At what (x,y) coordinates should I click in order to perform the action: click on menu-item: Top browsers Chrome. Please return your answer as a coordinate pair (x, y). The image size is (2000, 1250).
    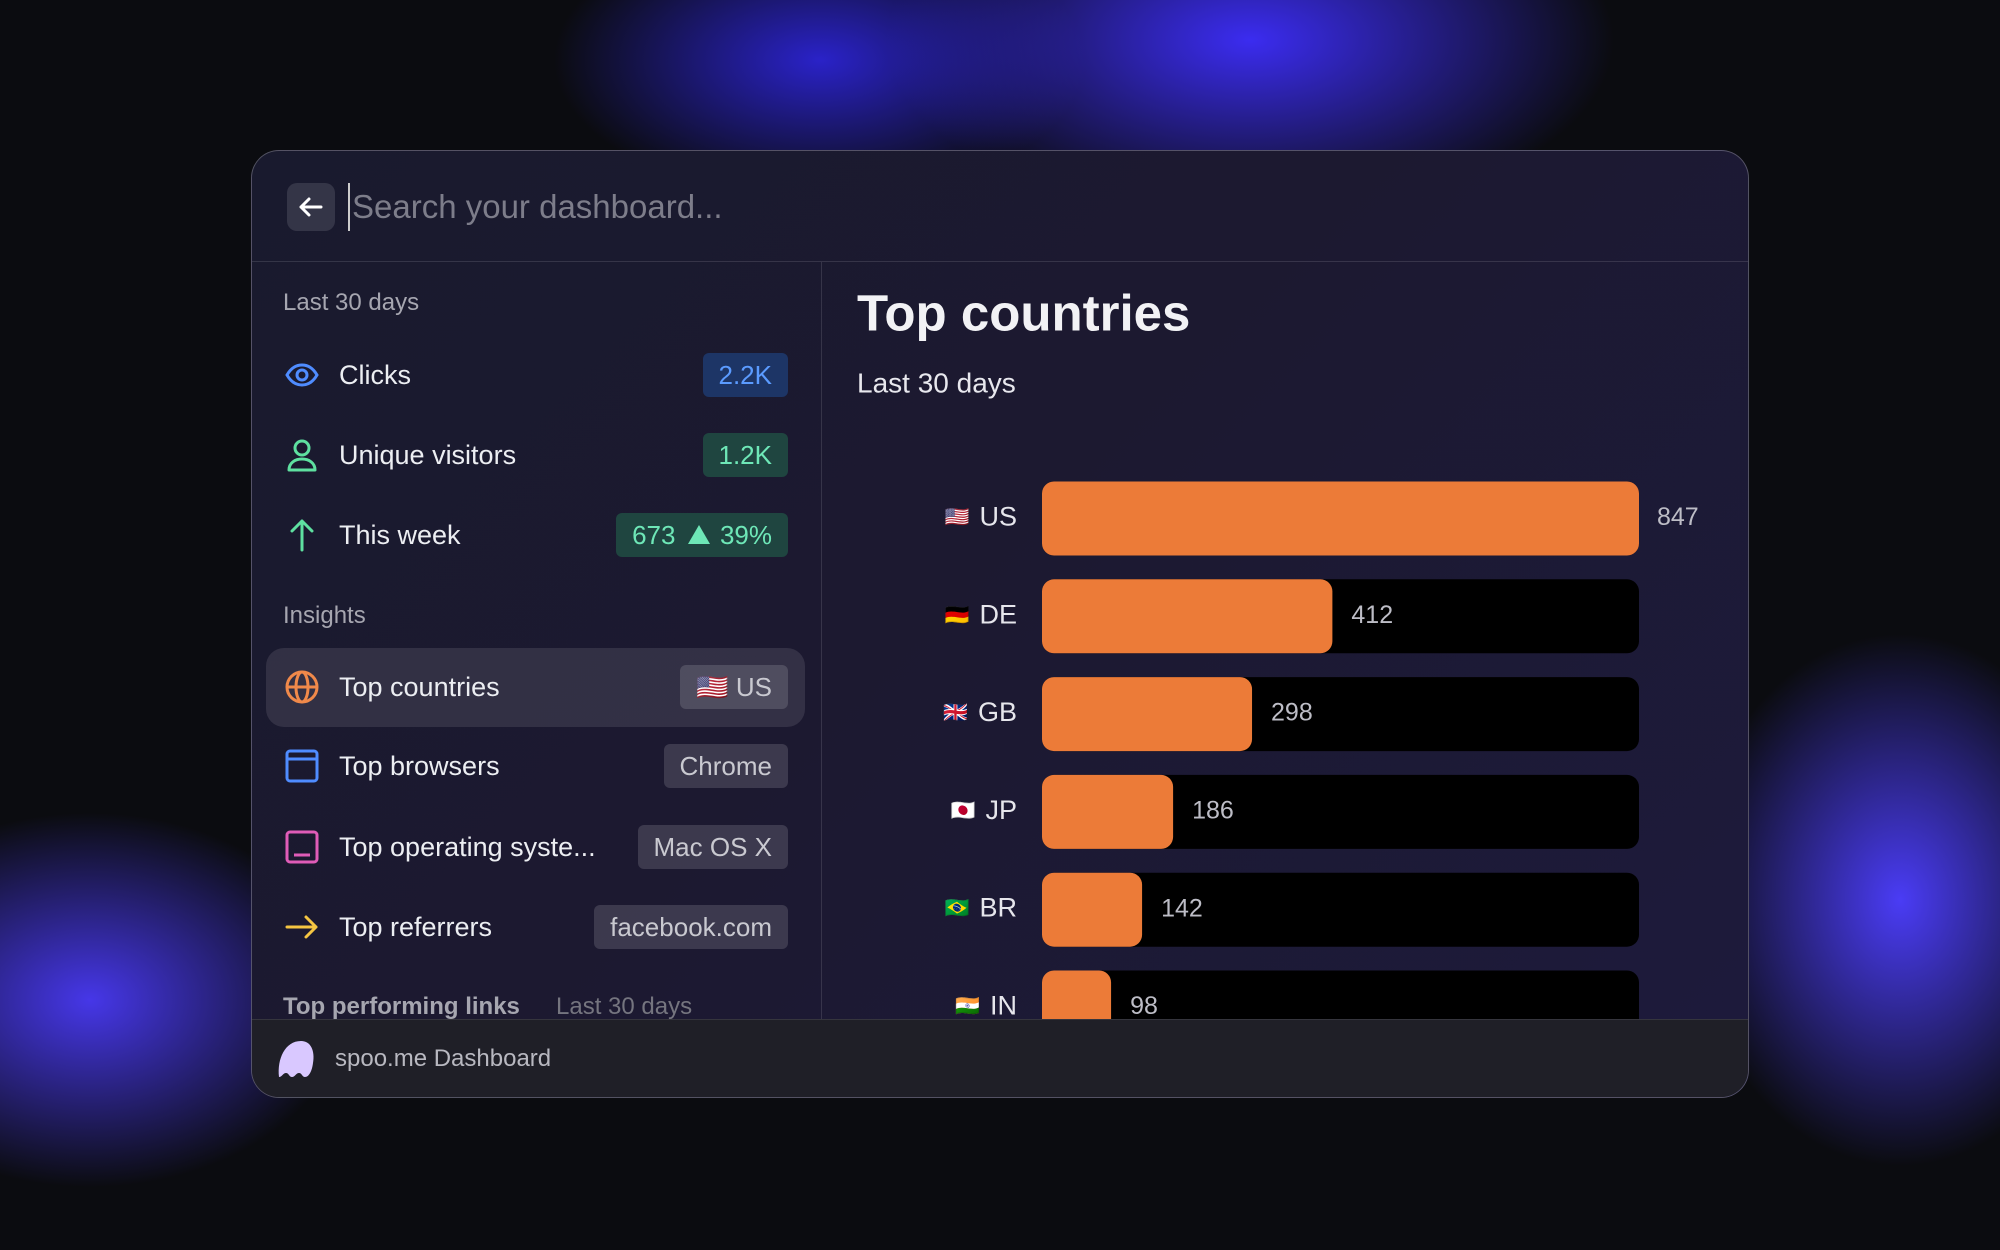
    Looking at the image, I should click on (536, 766).